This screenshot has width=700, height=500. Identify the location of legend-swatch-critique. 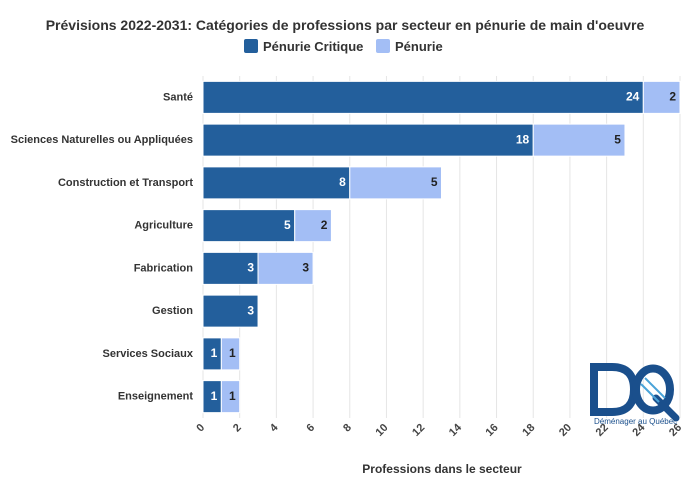
(251, 46).